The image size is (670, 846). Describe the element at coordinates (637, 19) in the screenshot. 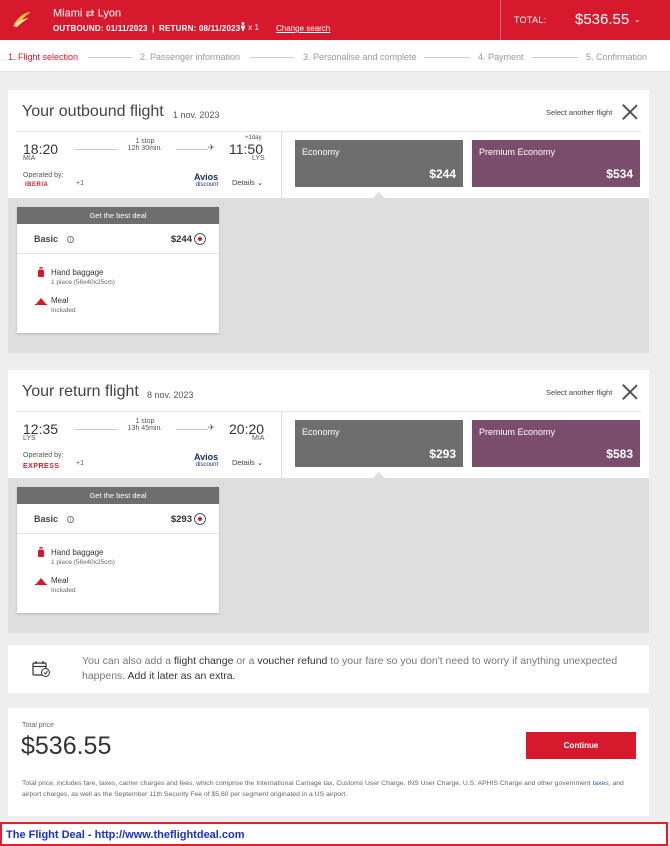

I see `chevron-down-icon: ⌄` at that location.